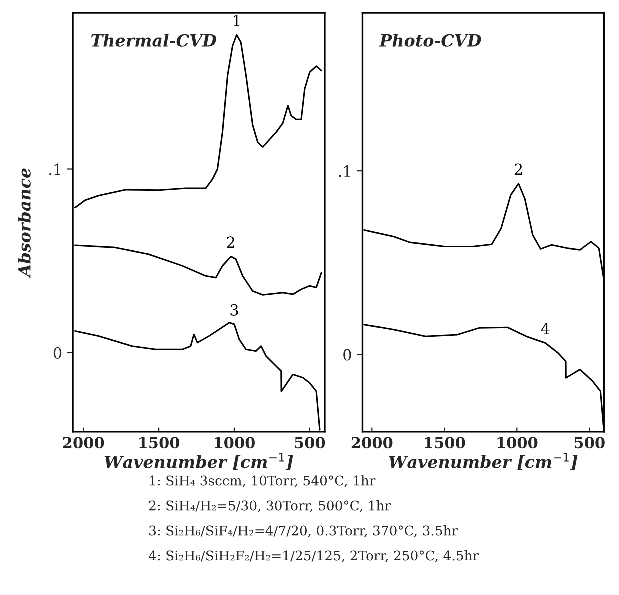 This screenshot has width=619, height=595. What do you see at coordinates (430, 40) in the screenshot?
I see `text: Photo-CVD` at bounding box center [430, 40].